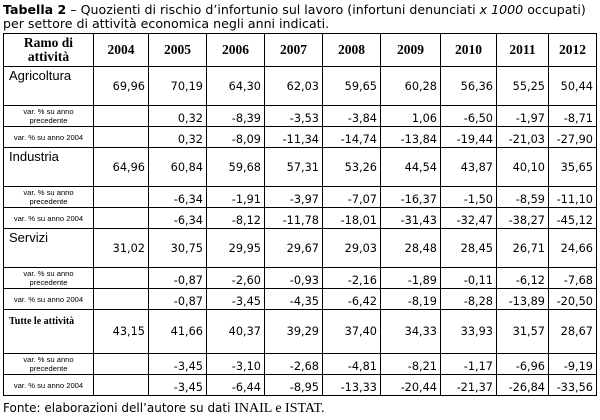  What do you see at coordinates (522, 218) in the screenshot?
I see `table-cell: -38,27` at bounding box center [522, 218].